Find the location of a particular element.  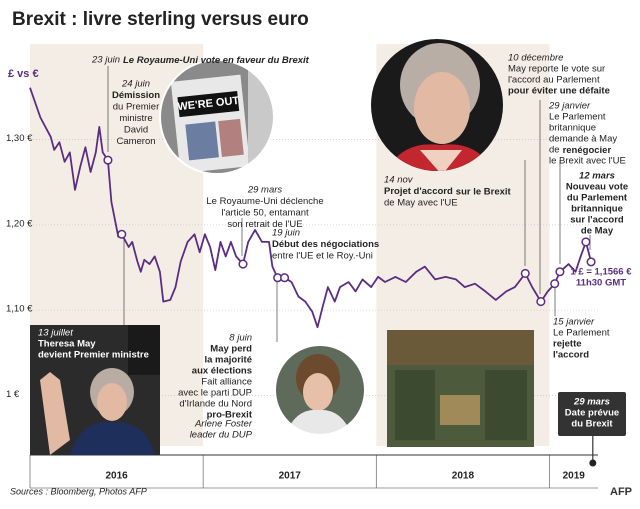

annotation-text: Arlene Foster is located at coordinates (223, 424).